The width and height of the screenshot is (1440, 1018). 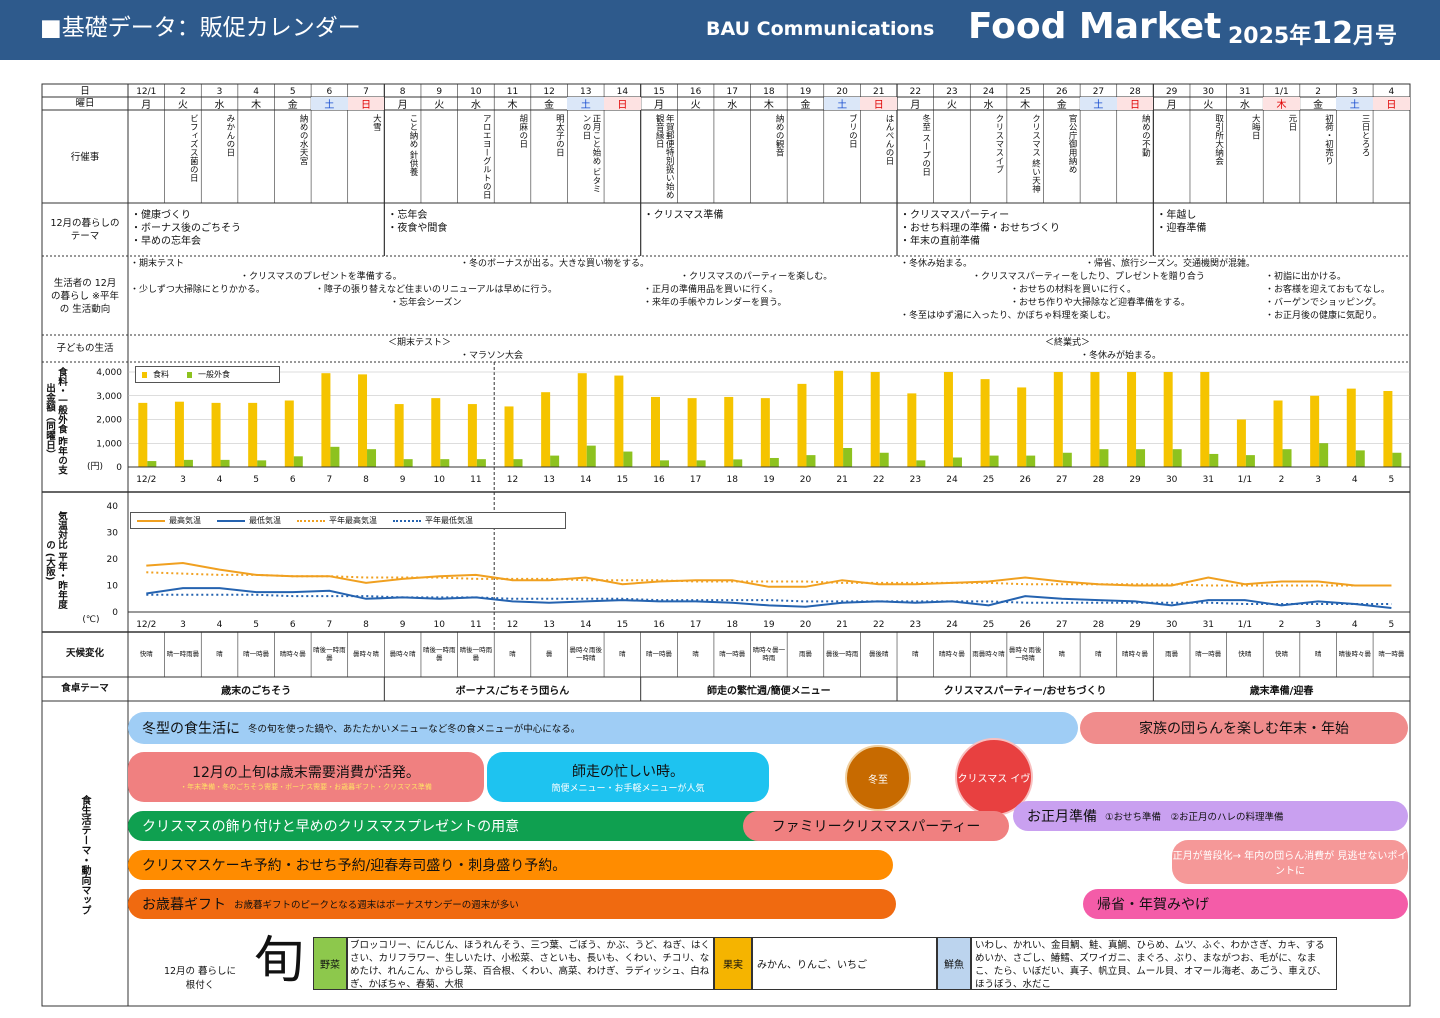 I want to click on day-date: 11, so click(x=512, y=91).